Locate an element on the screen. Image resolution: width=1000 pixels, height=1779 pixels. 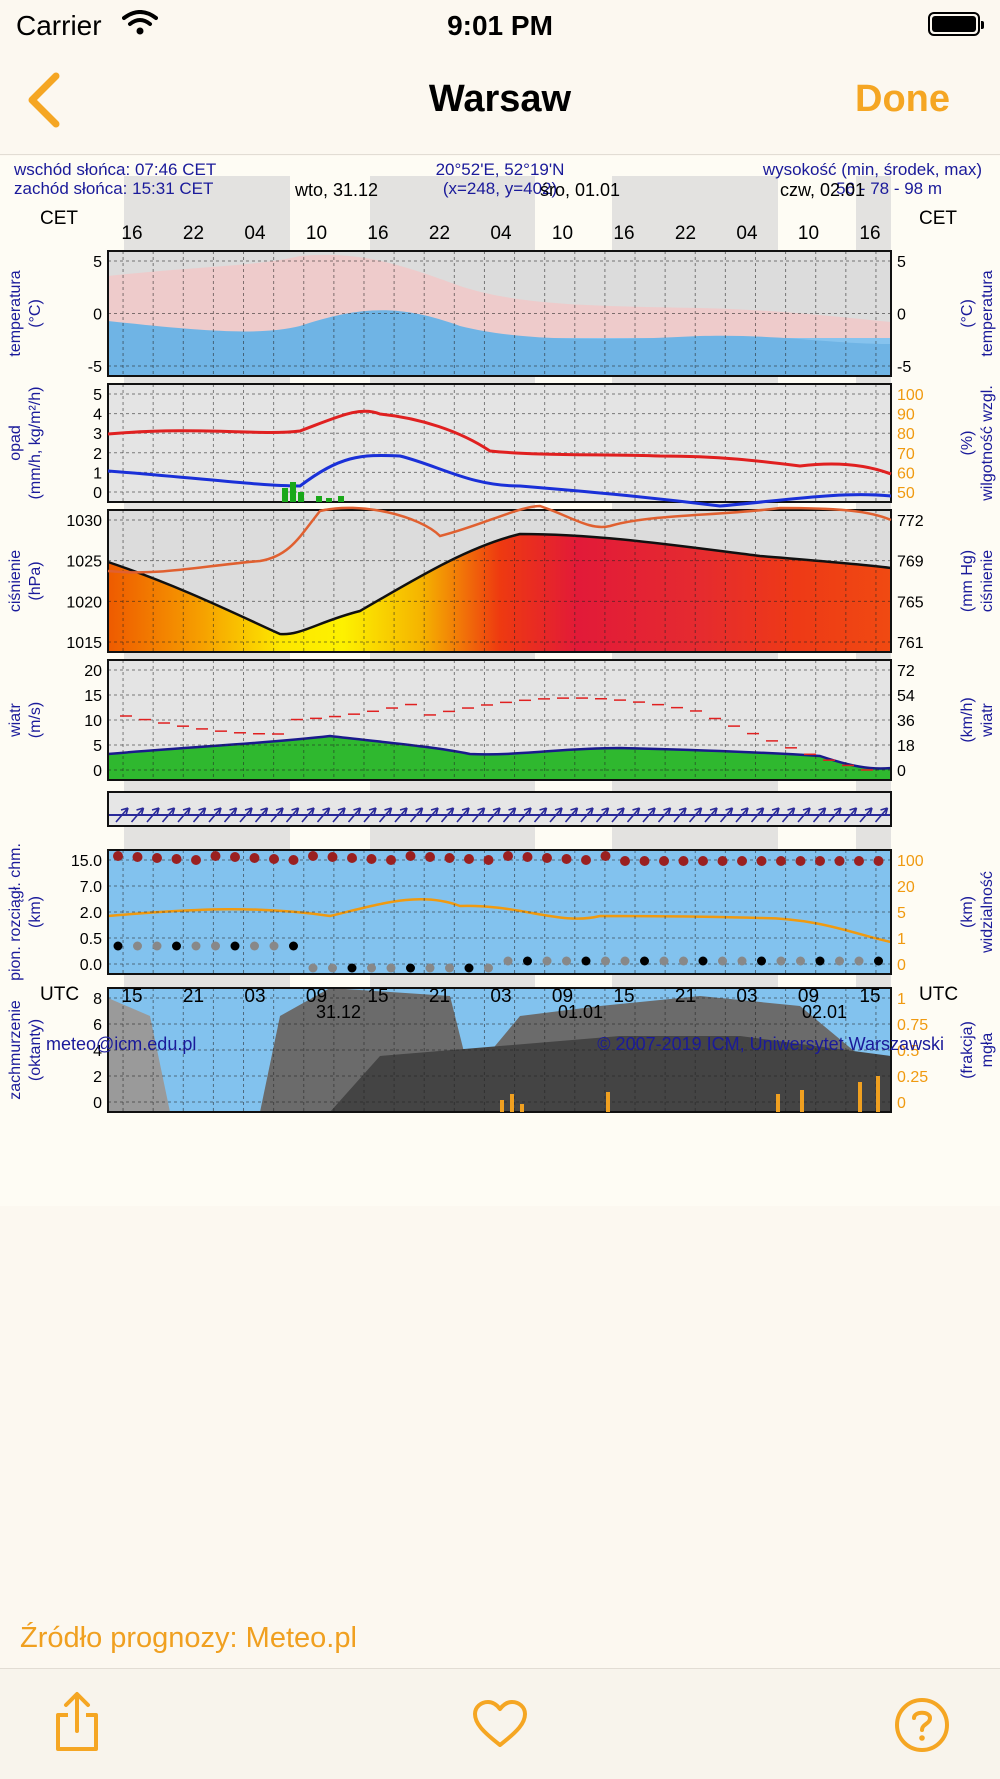
right-axis-unit: (%) is located at coordinates (967, 443).